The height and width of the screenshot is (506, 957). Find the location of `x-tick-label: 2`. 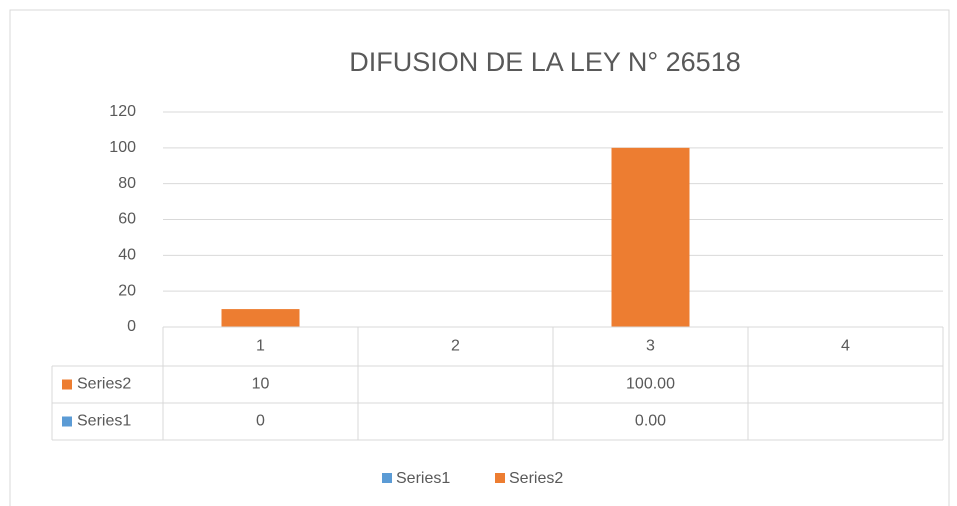

x-tick-label: 2 is located at coordinates (455, 346).